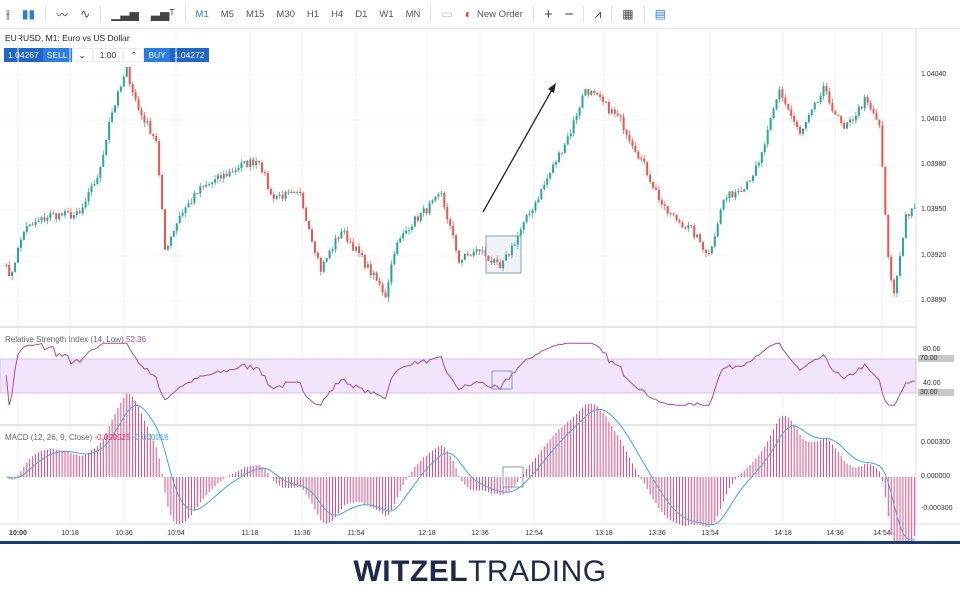  What do you see at coordinates (518, 150) in the screenshot?
I see `trend-arrow` at bounding box center [518, 150].